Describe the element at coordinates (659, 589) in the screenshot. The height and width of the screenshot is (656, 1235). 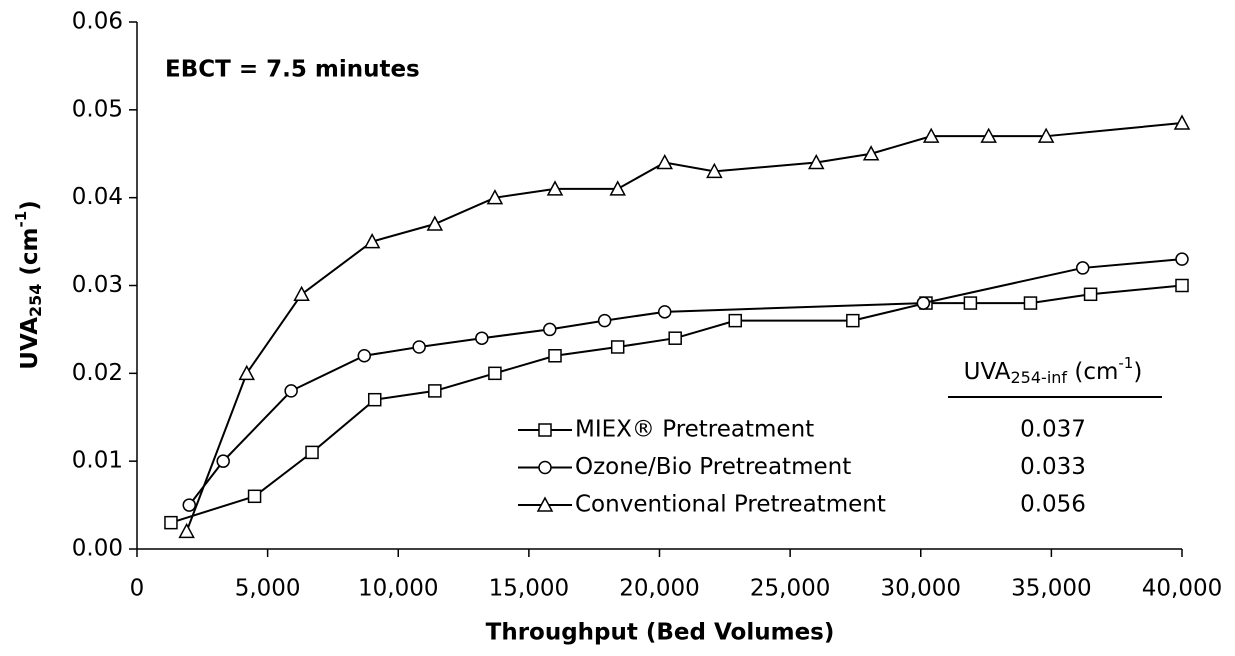
I see `x-tick-label: 20,000` at that location.